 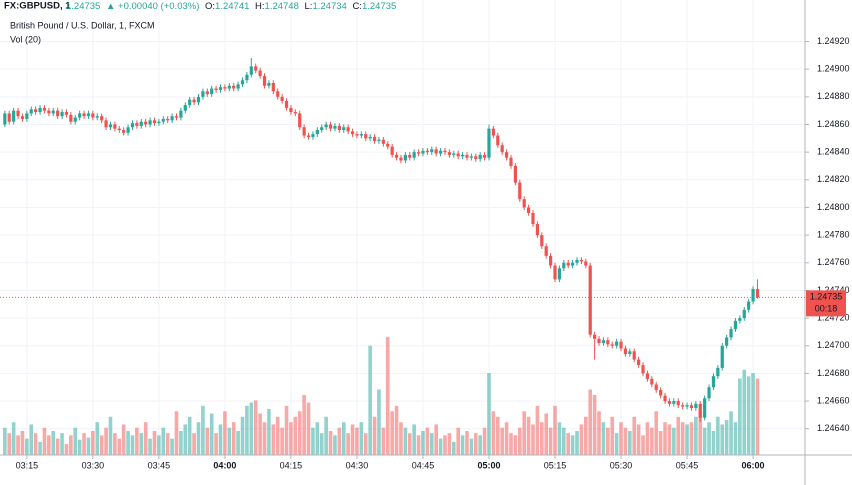 What do you see at coordinates (423, 465) in the screenshot?
I see `x-tick-label: 04:45` at bounding box center [423, 465].